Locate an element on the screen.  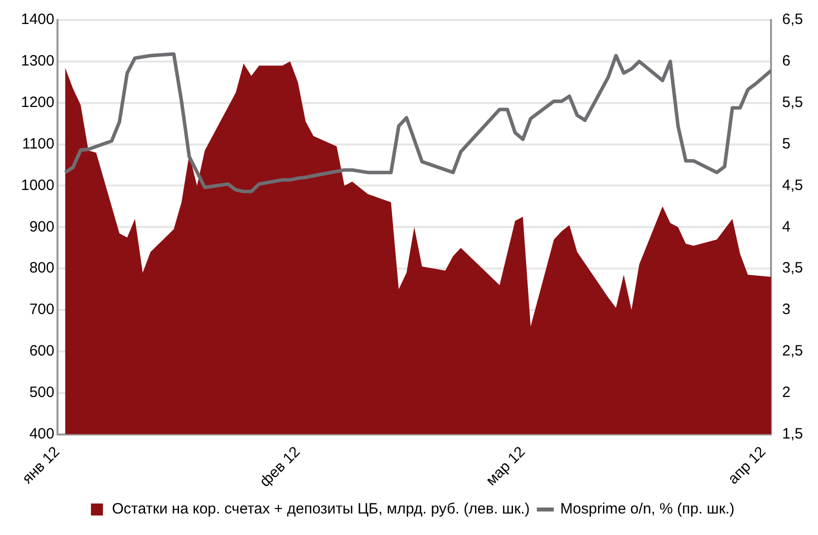
y-tick-label: 500 is located at coordinates (41, 392).